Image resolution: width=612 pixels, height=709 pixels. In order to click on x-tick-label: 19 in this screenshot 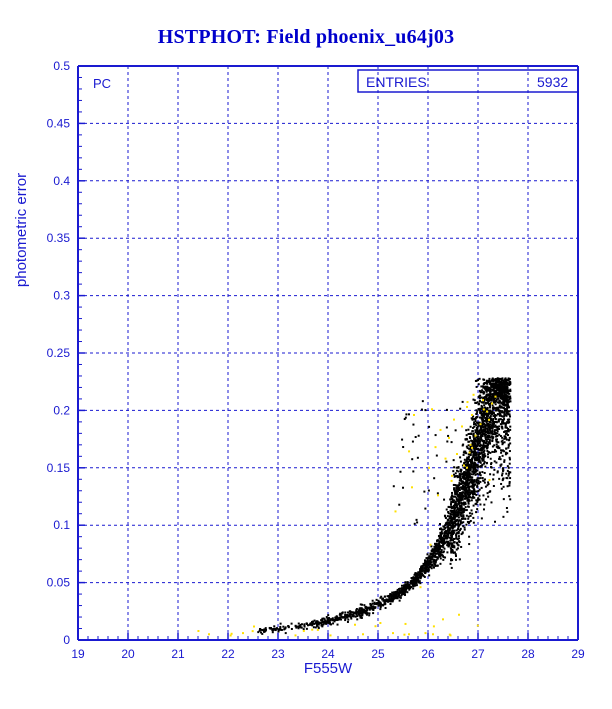, I will do `click(78, 654)`.